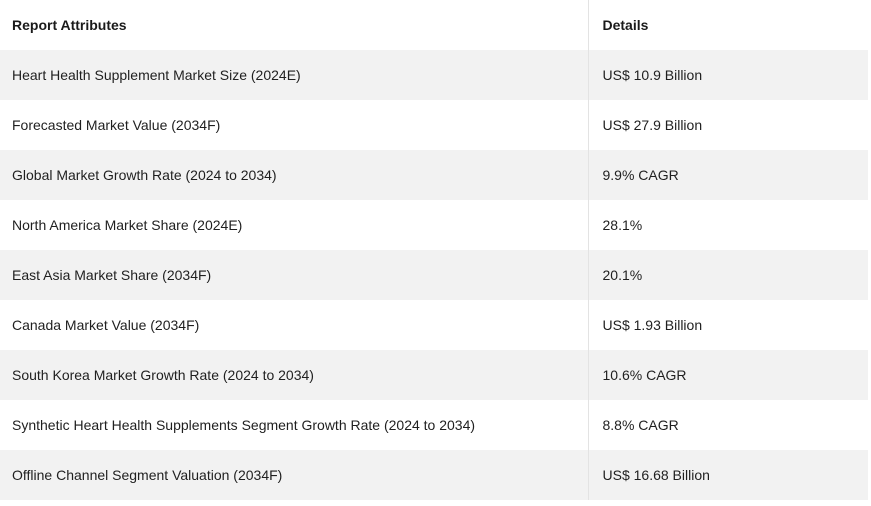 The image size is (871, 506). Describe the element at coordinates (728, 275) in the screenshot. I see `detail-cell: 20.1%` at that location.